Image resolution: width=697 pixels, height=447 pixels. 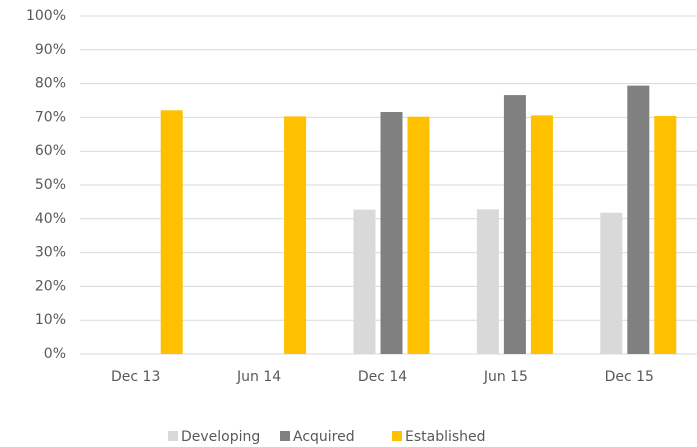 What do you see at coordinates (324, 437) in the screenshot?
I see `legend-label: Acquired` at bounding box center [324, 437].